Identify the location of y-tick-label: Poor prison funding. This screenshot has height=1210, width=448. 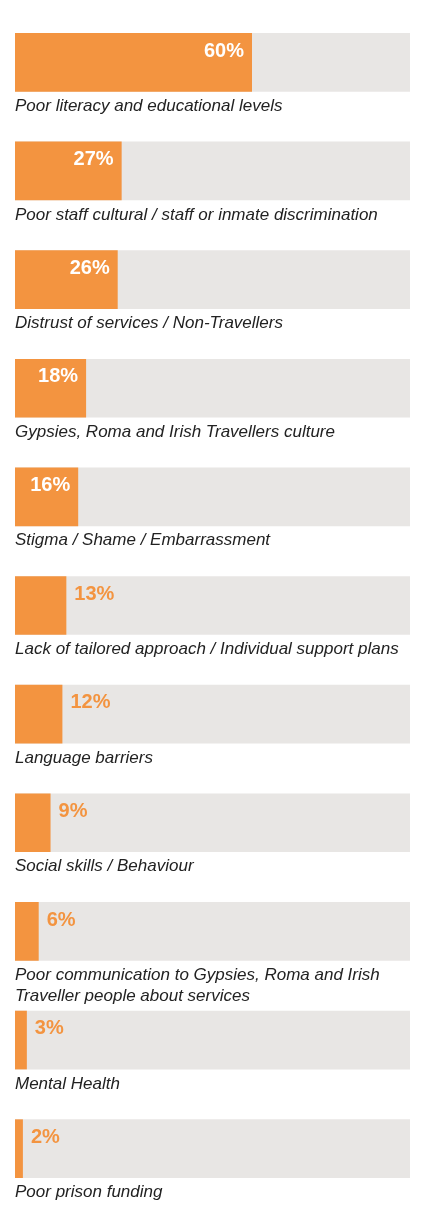
(89, 1192).